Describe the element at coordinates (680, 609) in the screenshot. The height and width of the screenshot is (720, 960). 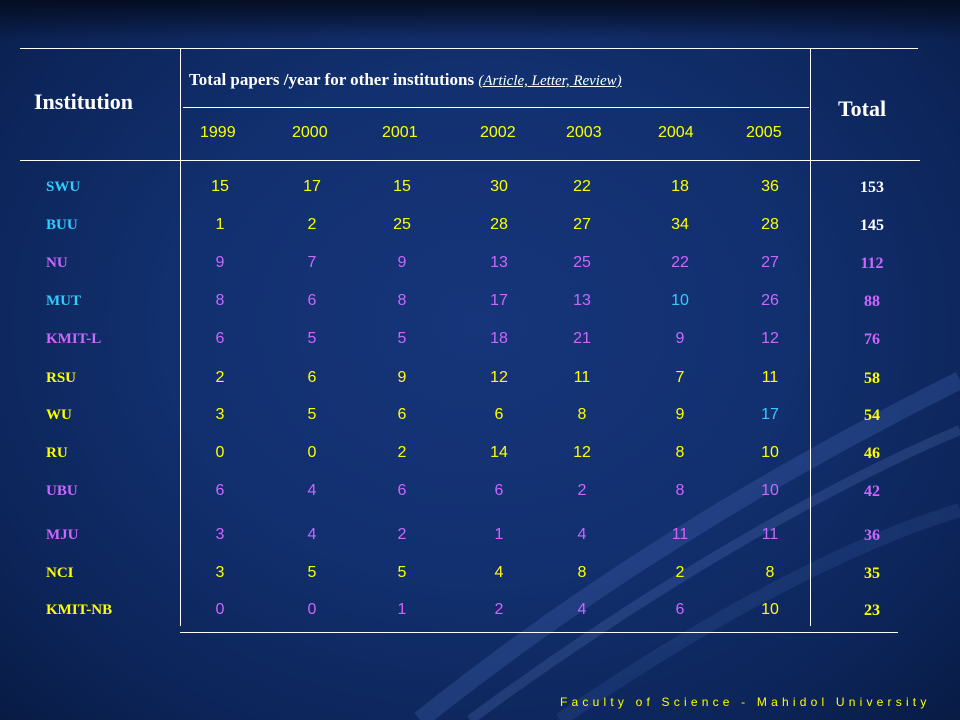
I see `cell-2004: 6` at that location.